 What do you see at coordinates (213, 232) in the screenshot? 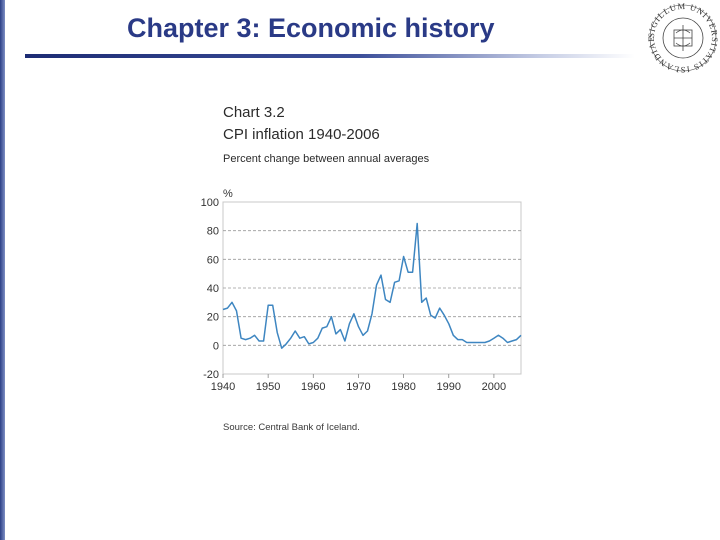
I see `y-tick-label: 80` at bounding box center [213, 232].